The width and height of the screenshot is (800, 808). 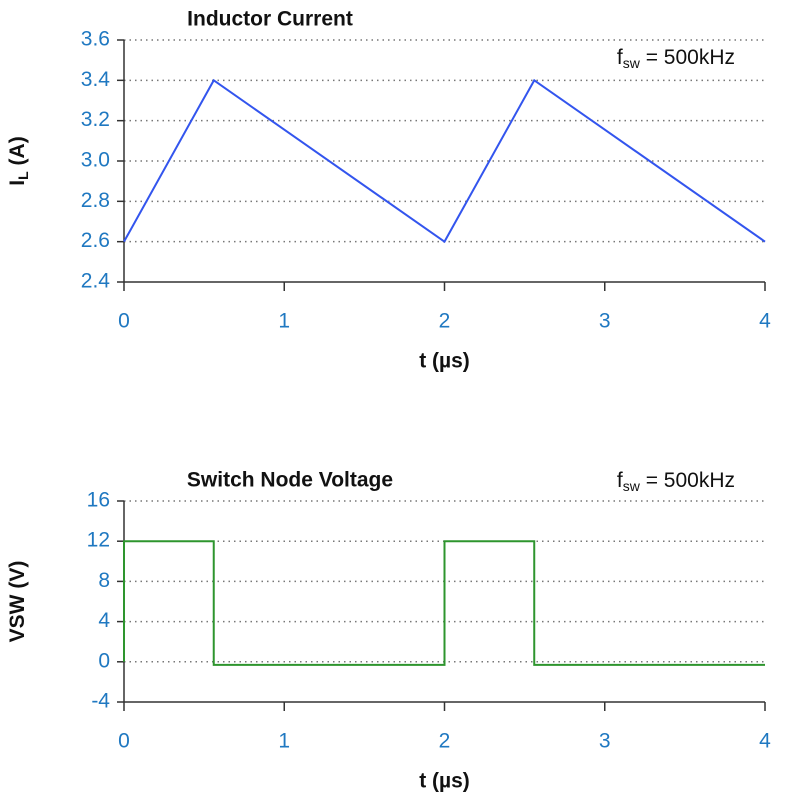 What do you see at coordinates (100, 701) in the screenshot?
I see `y-tick-label: -4` at bounding box center [100, 701].